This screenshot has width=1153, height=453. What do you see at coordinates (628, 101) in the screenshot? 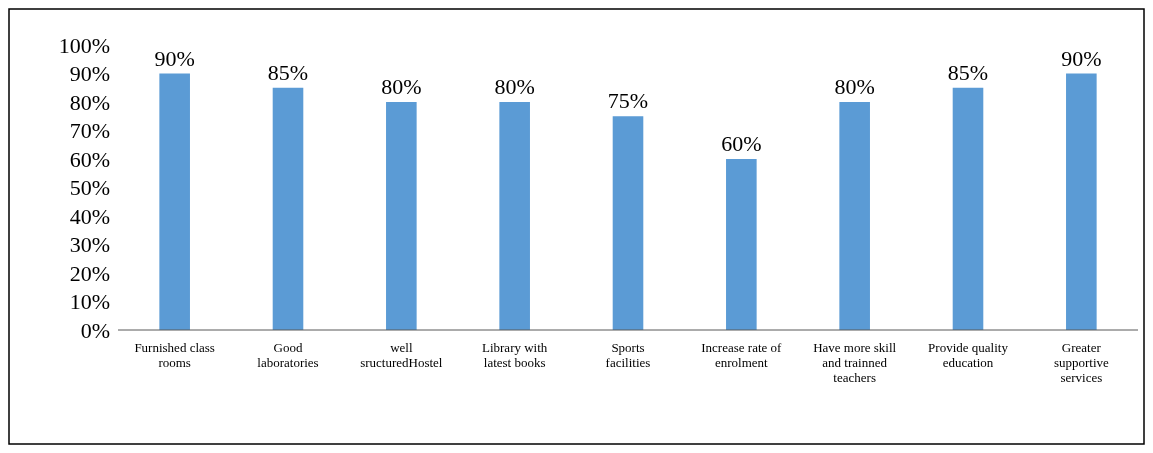
I see `data-label: 75%` at bounding box center [628, 101].